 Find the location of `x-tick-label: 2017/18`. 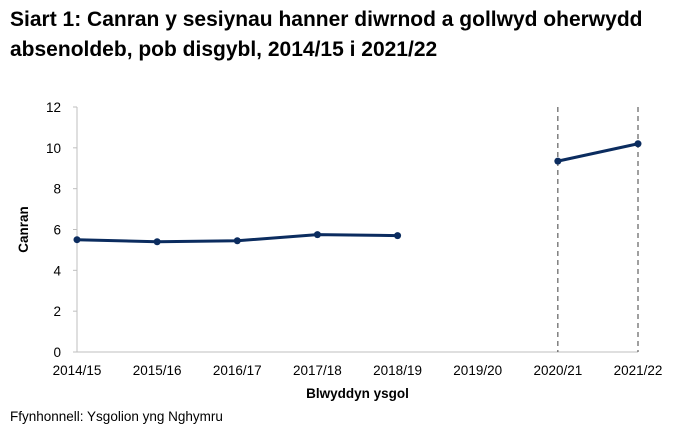

x-tick-label: 2017/18 is located at coordinates (317, 370).